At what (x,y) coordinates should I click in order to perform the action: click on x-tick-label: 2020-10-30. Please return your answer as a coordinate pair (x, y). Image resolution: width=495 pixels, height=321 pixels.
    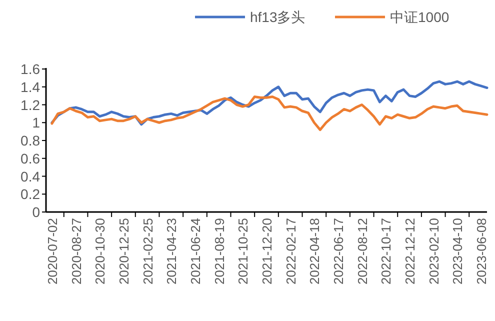
    Looking at the image, I should click on (100, 251).